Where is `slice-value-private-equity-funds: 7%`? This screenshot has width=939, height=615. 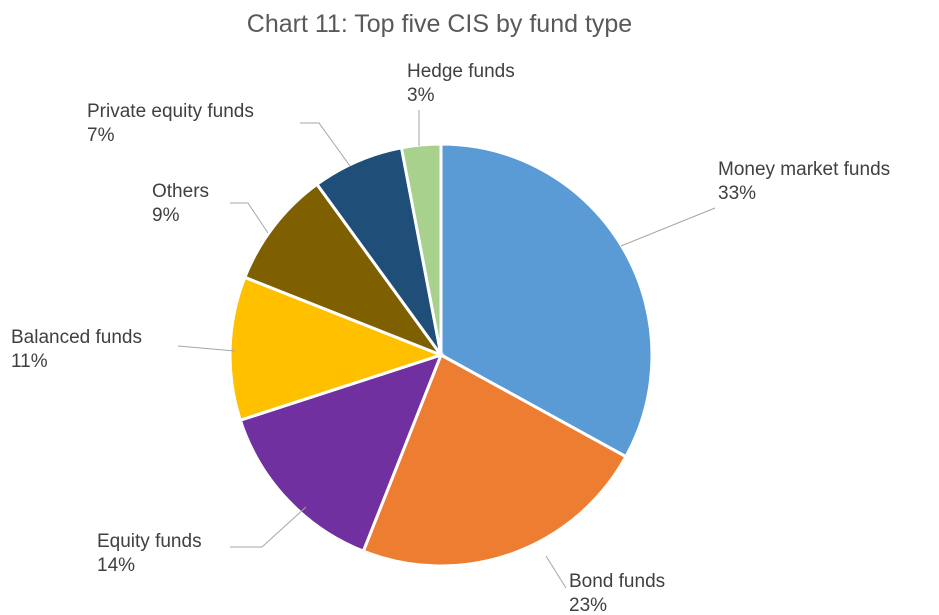
slice-value-private-equity-funds: 7% is located at coordinates (101, 135).